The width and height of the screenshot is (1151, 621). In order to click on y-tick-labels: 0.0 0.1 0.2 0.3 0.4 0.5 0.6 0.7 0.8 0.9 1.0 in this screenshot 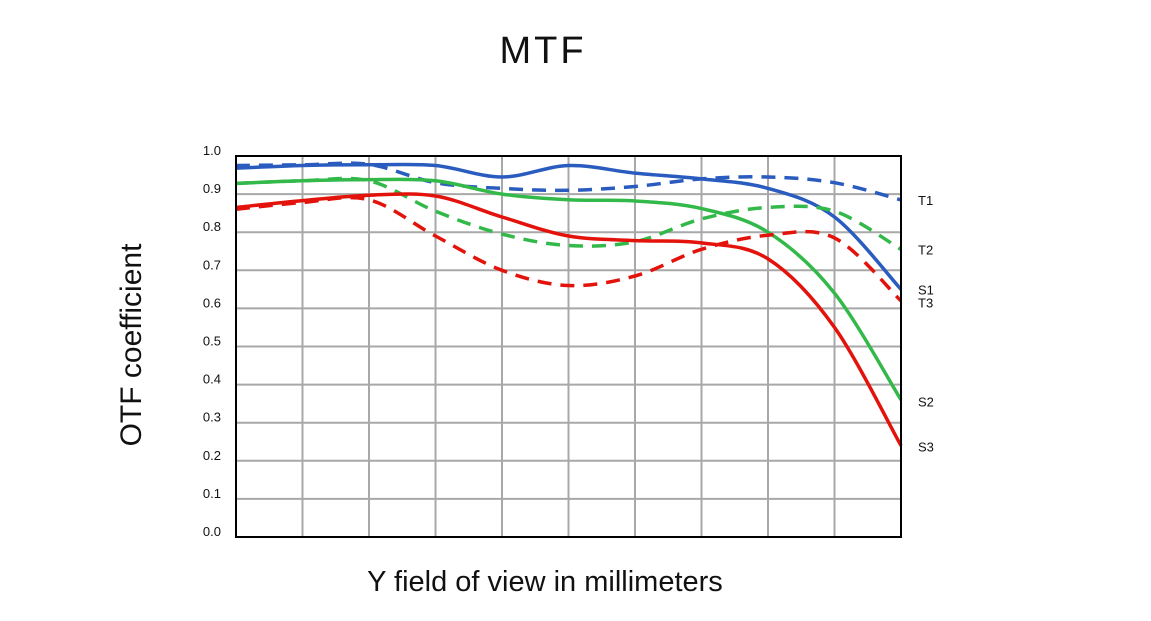, I will do `click(212, 341)`.